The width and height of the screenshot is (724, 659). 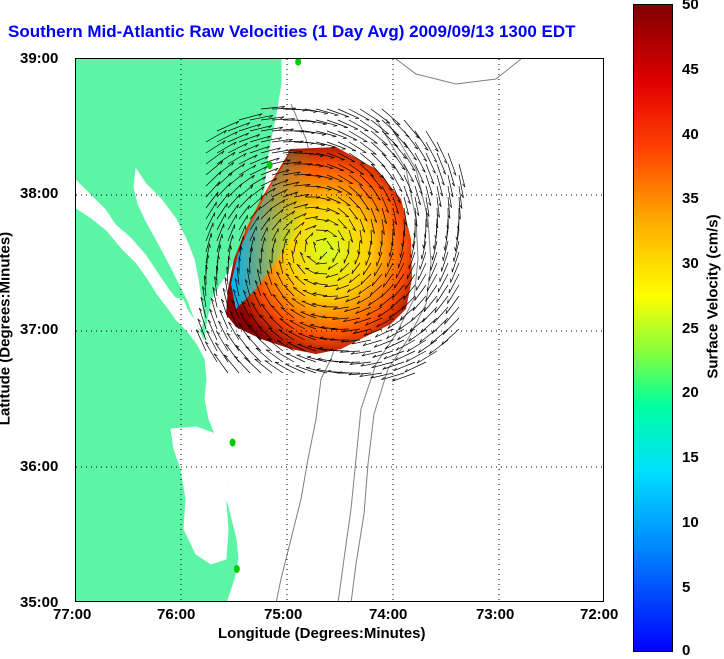 I want to click on x-tick-label: 73:00, so click(x=495, y=614).